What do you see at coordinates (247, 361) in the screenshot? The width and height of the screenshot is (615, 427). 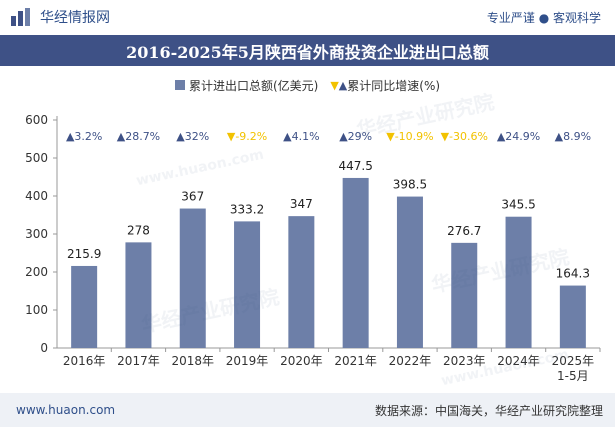 I see `x-tick-label: 2019年` at bounding box center [247, 361].